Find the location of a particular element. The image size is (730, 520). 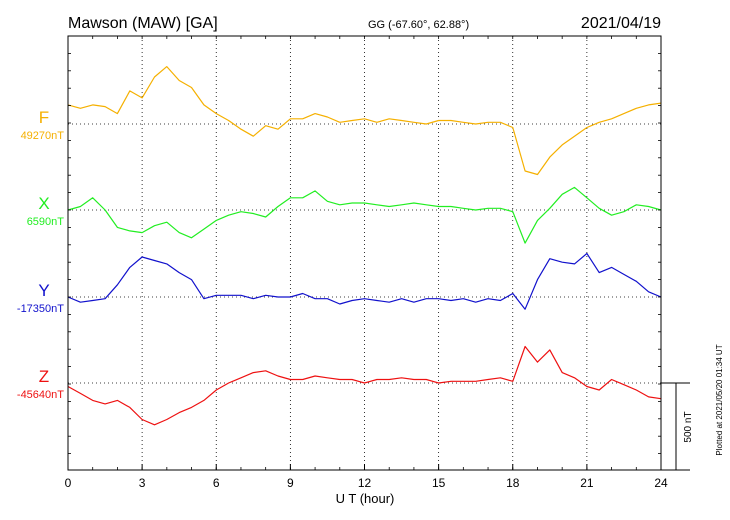

series-baseline-y: -17350nT is located at coordinates (40, 309).